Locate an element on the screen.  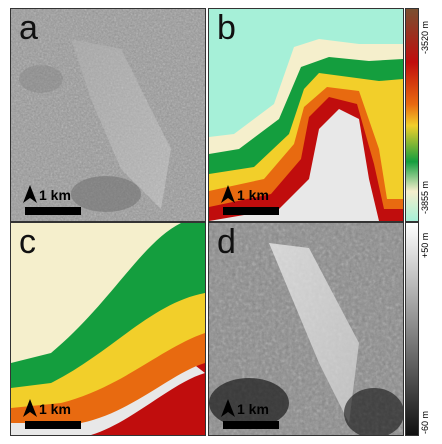
panel-b-scale-bar is located at coordinates (251, 211).